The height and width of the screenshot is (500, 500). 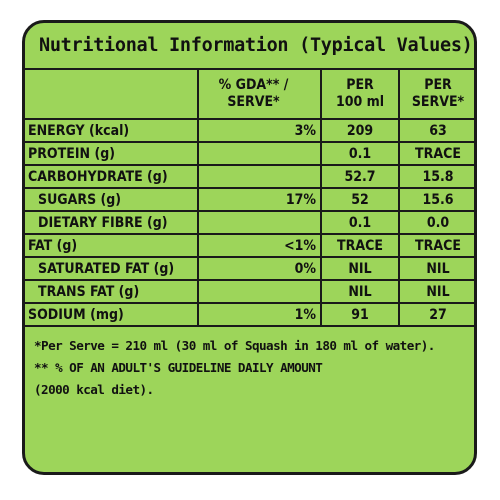 What do you see at coordinates (259, 268) in the screenshot?
I see `gda-value: 0%` at bounding box center [259, 268].